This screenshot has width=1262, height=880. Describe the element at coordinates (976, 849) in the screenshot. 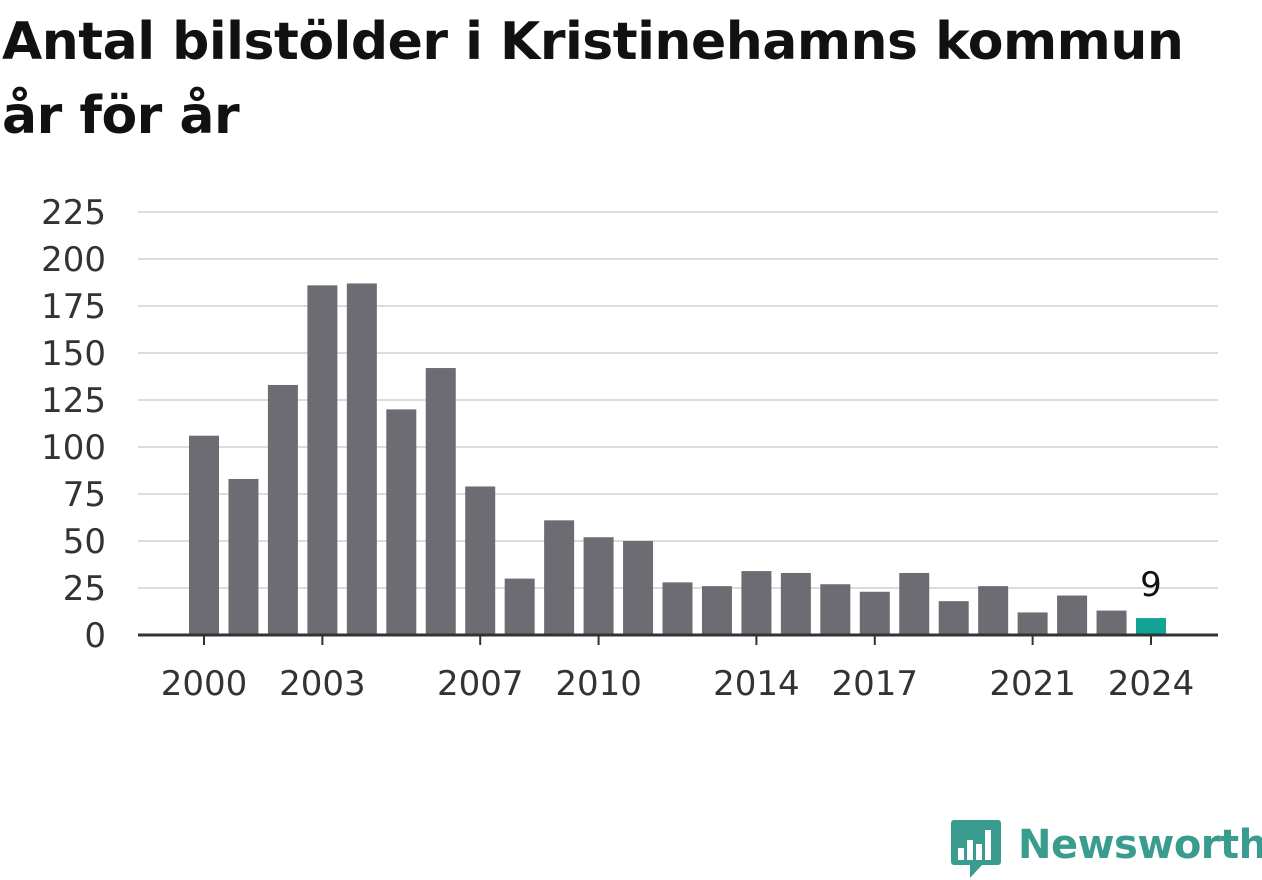

I see `bar-chart-speech-bubble-icon` at that location.